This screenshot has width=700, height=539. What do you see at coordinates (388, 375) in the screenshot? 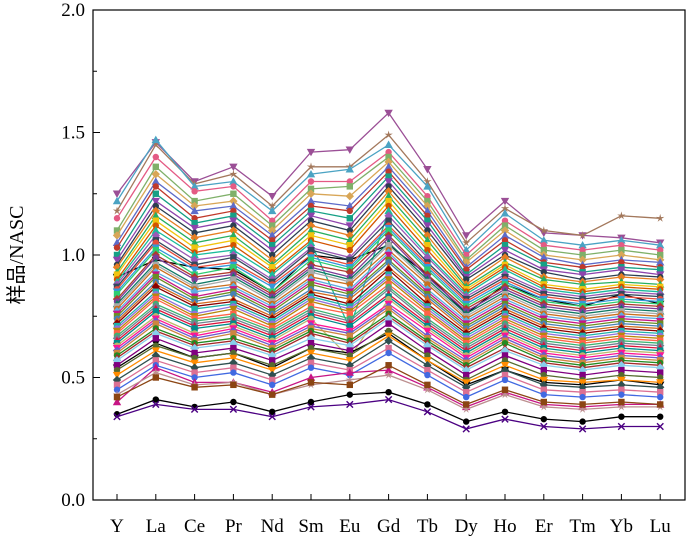
I see `series-line-group` at bounding box center [388, 375].